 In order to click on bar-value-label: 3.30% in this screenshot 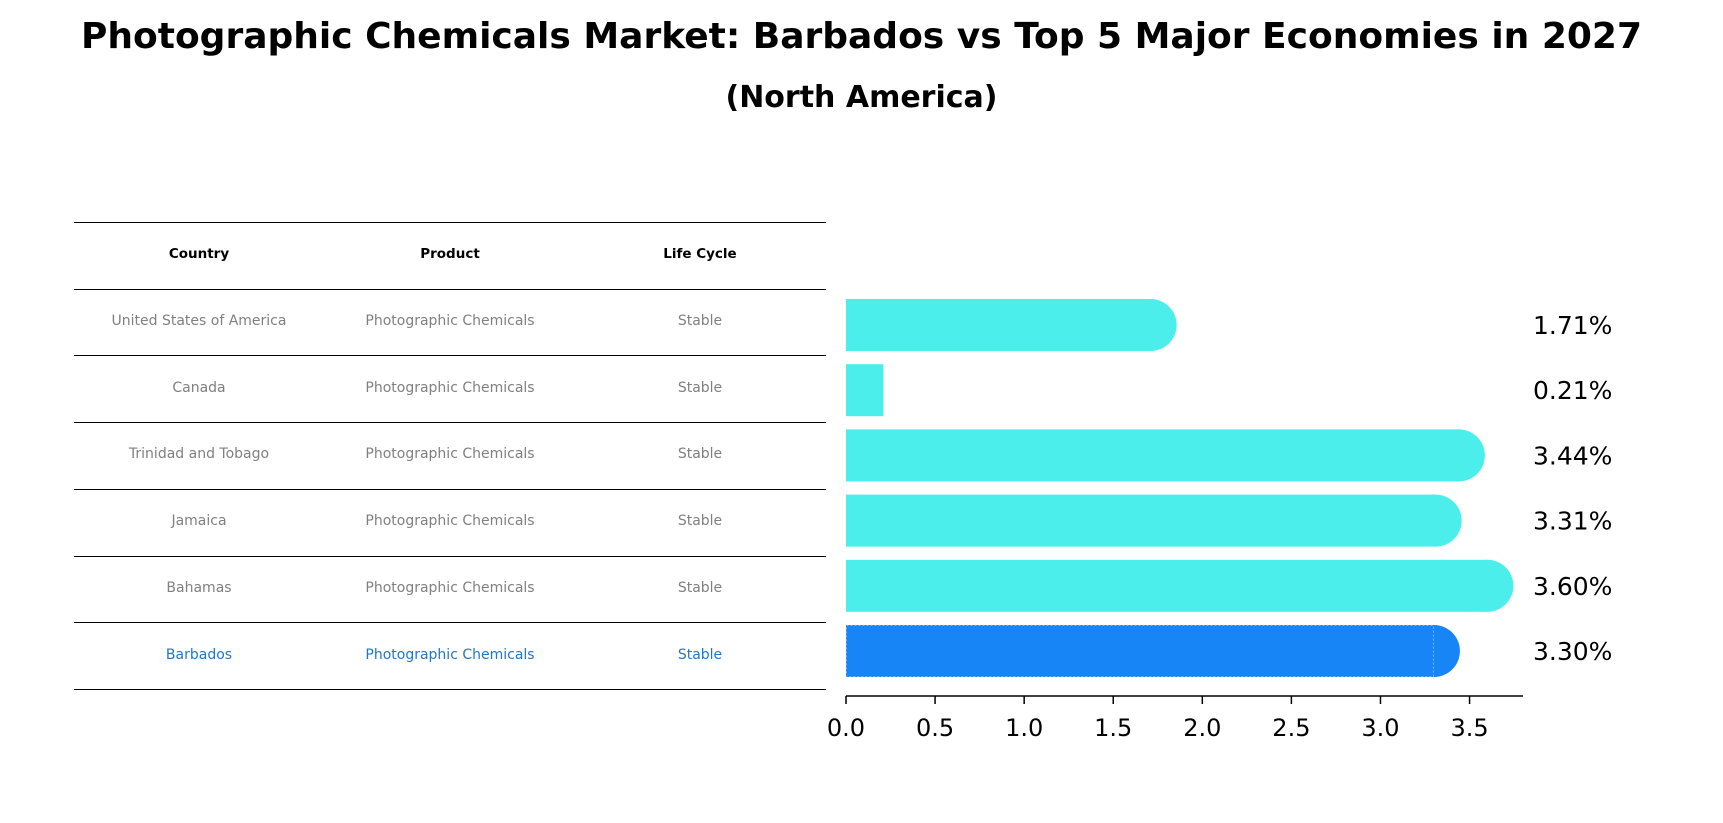, I will do `click(1572, 651)`.